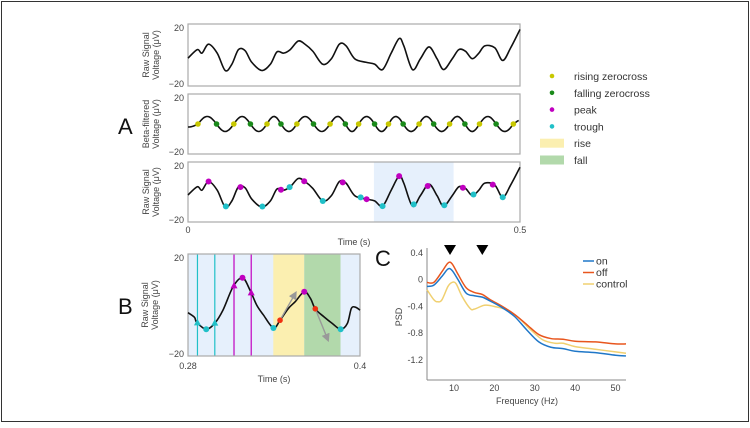  What do you see at coordinates (176, 354) in the screenshot?
I see `b-raw-ytick-bottom: −20` at bounding box center [176, 354].